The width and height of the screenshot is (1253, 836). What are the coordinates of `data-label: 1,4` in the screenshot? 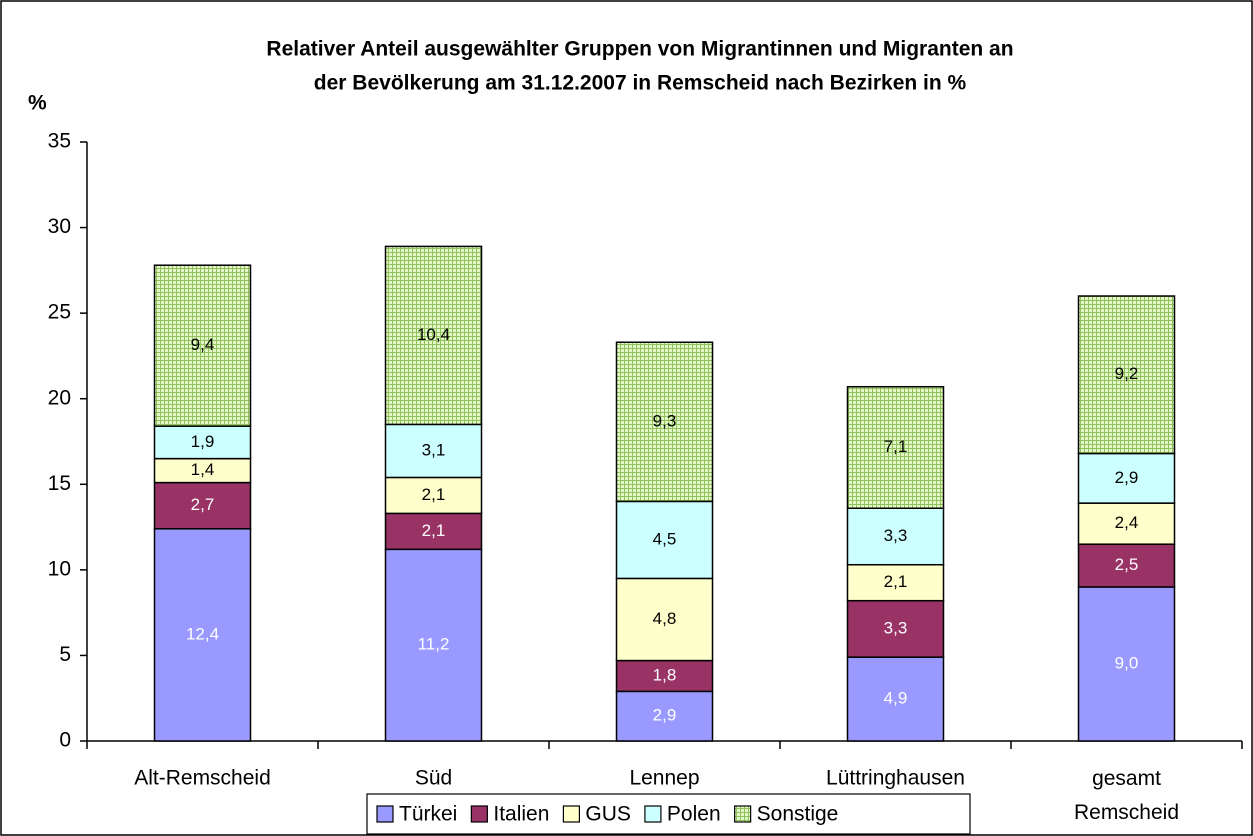 It's located at (203, 469).